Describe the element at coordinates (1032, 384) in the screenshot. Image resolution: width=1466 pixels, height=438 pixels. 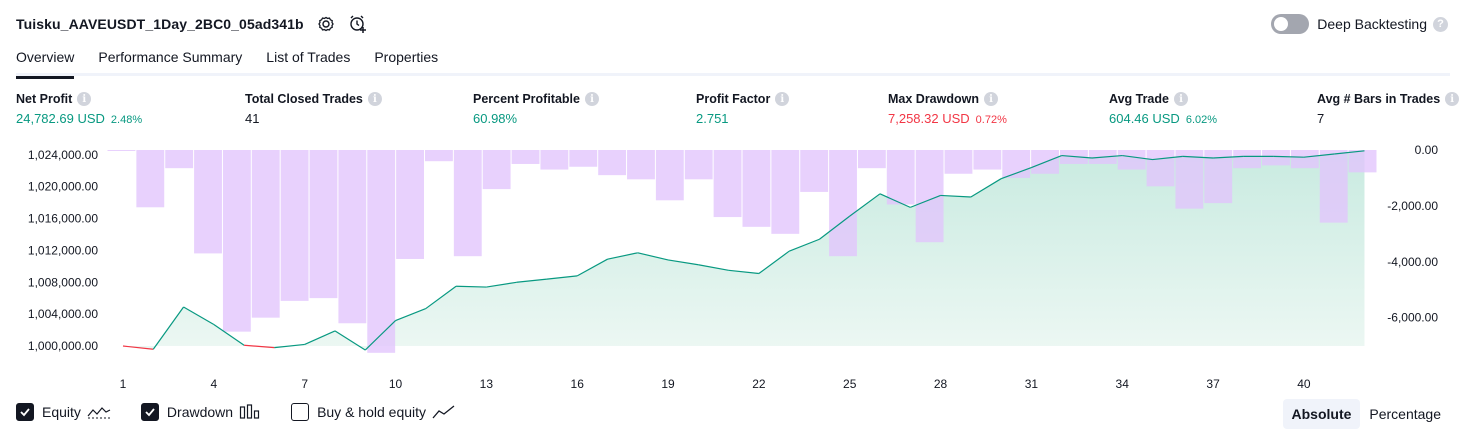
I see `x-axis-tick-label: 31` at that location.